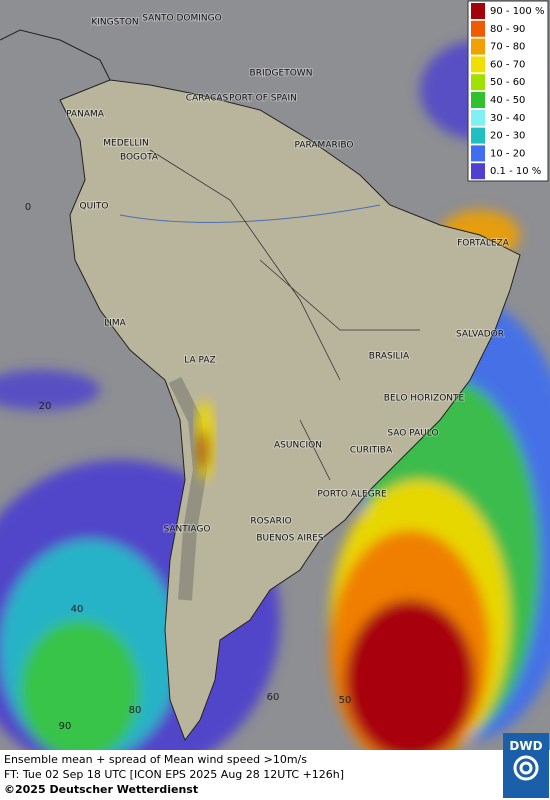  I want to click on andes-wind, so click(205, 440).